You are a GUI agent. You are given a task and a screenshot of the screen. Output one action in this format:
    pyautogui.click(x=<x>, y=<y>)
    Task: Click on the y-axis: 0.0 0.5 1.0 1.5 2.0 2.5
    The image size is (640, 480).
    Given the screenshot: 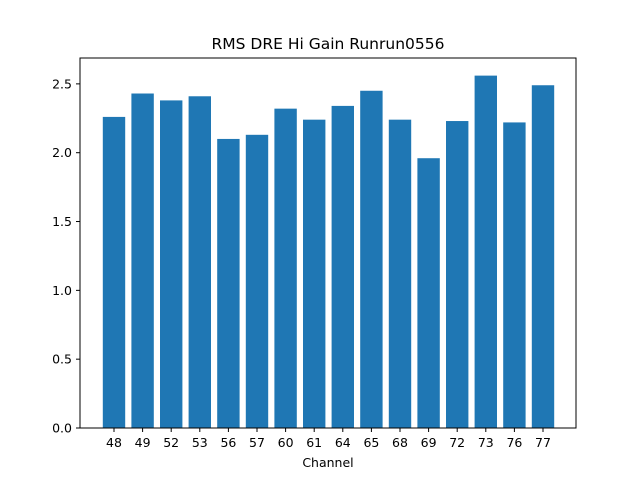 What is the action you would take?
    pyautogui.click(x=66, y=256)
    